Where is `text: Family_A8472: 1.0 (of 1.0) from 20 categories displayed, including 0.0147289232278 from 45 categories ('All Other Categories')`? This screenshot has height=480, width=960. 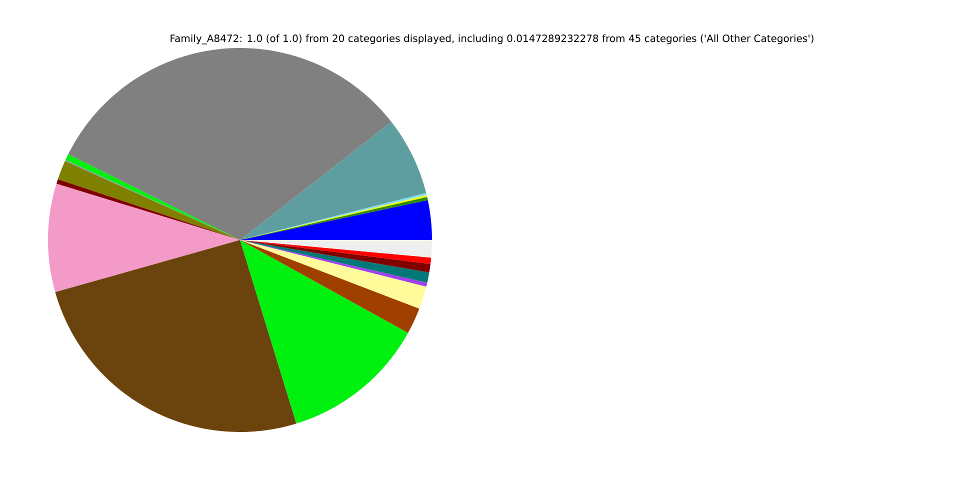 text: Family_A8472: 1.0 (of 1.0) from 20 categories displayed, including 0.0147289232278 from 45 categories ('All Other Categories') is located at coordinates (492, 39).